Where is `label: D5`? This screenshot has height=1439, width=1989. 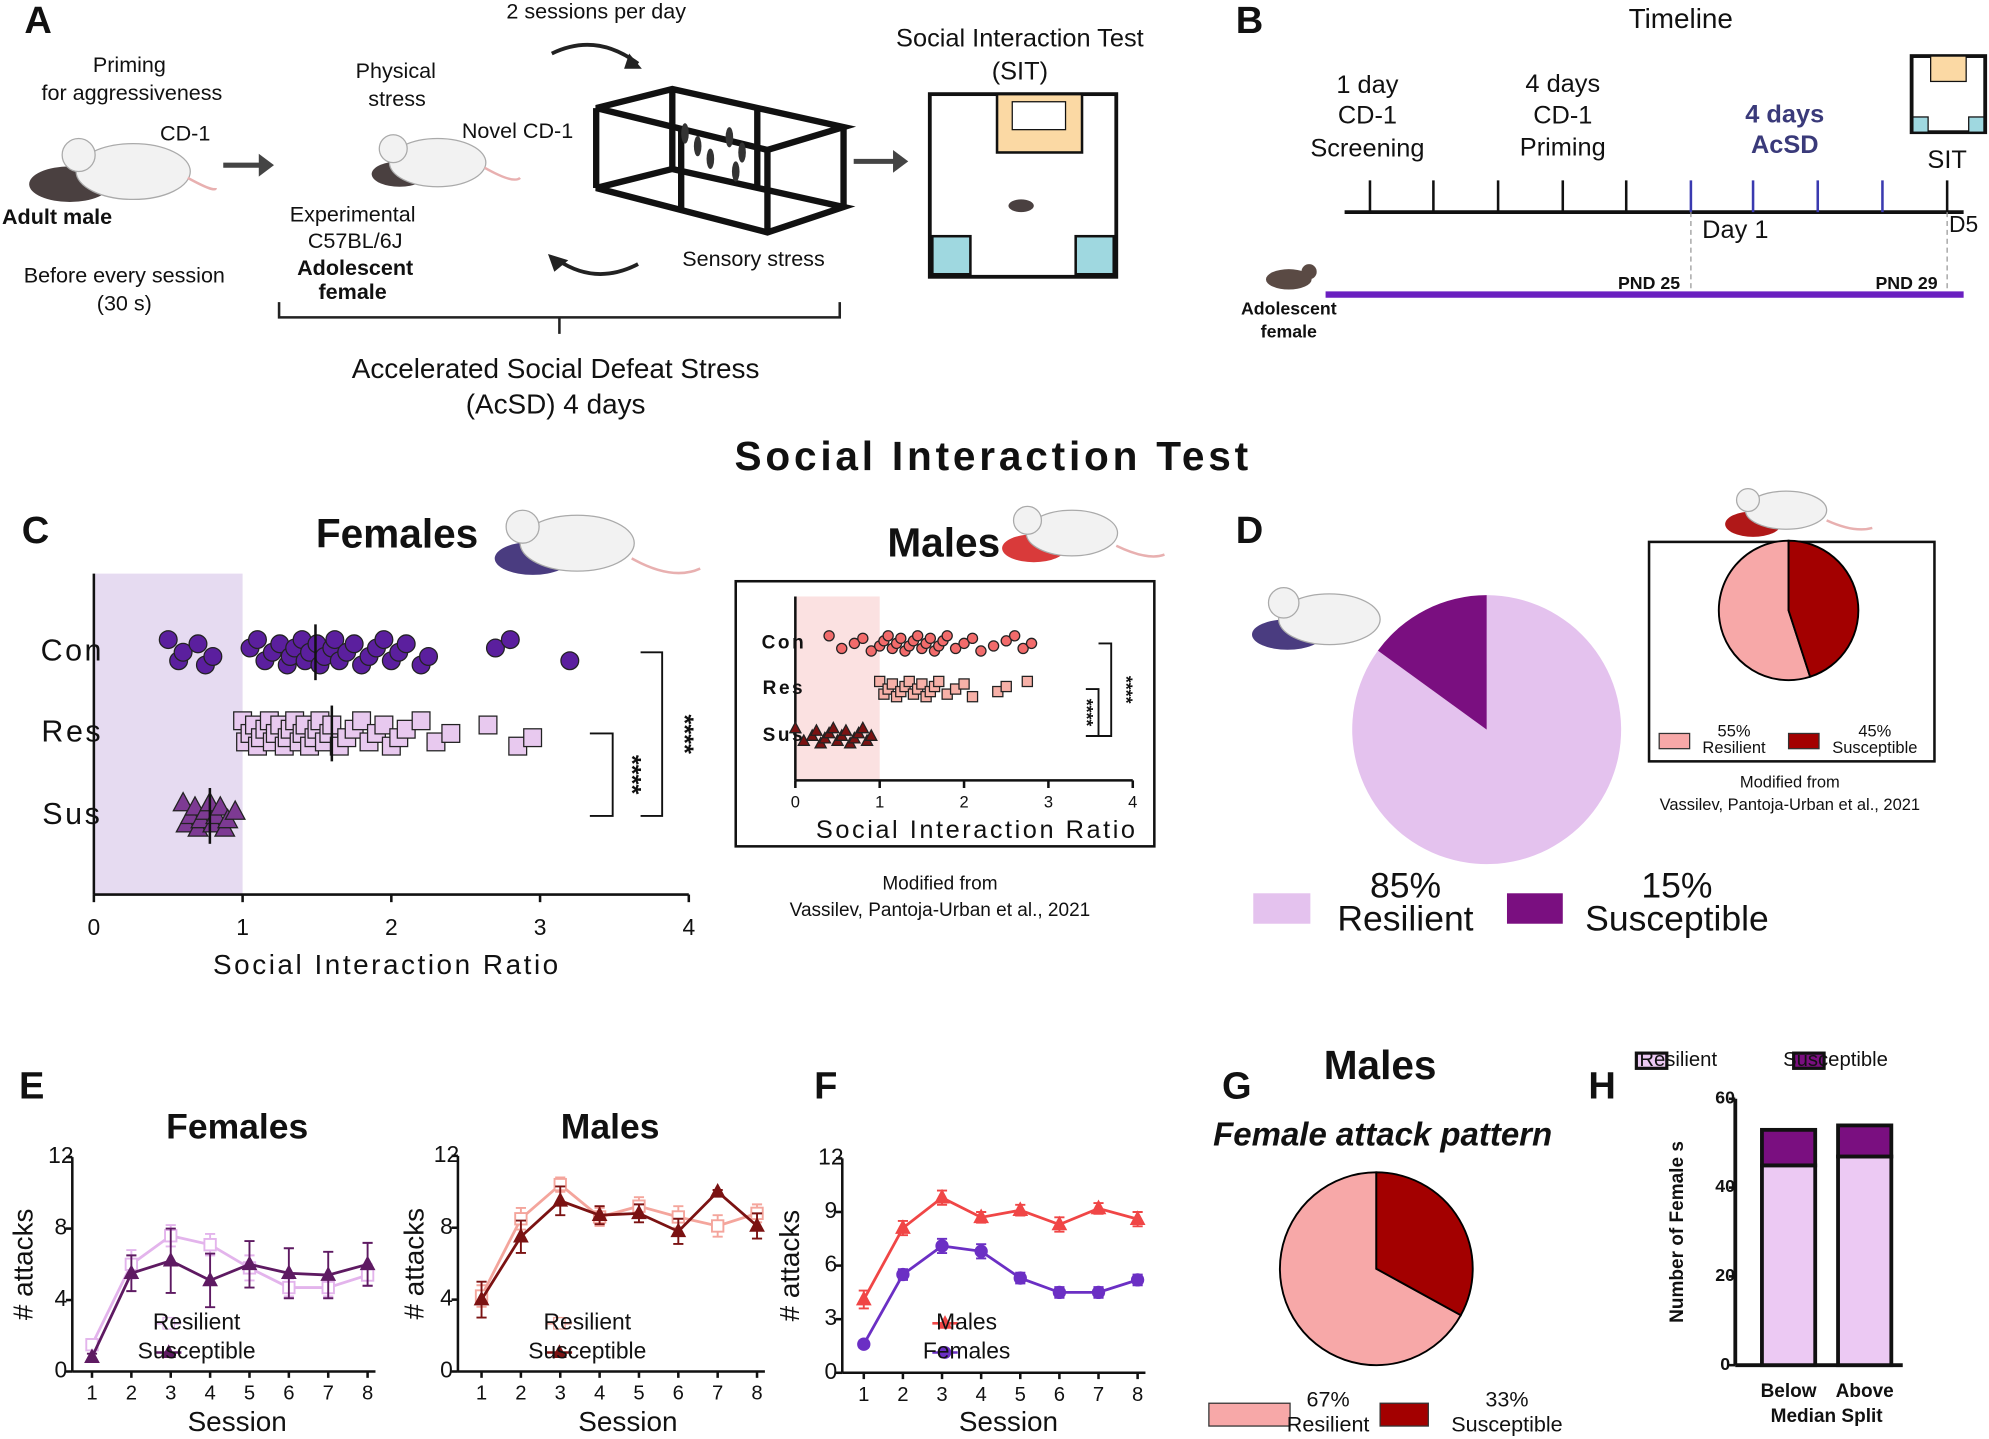
label: D5 is located at coordinates (1963, 224).